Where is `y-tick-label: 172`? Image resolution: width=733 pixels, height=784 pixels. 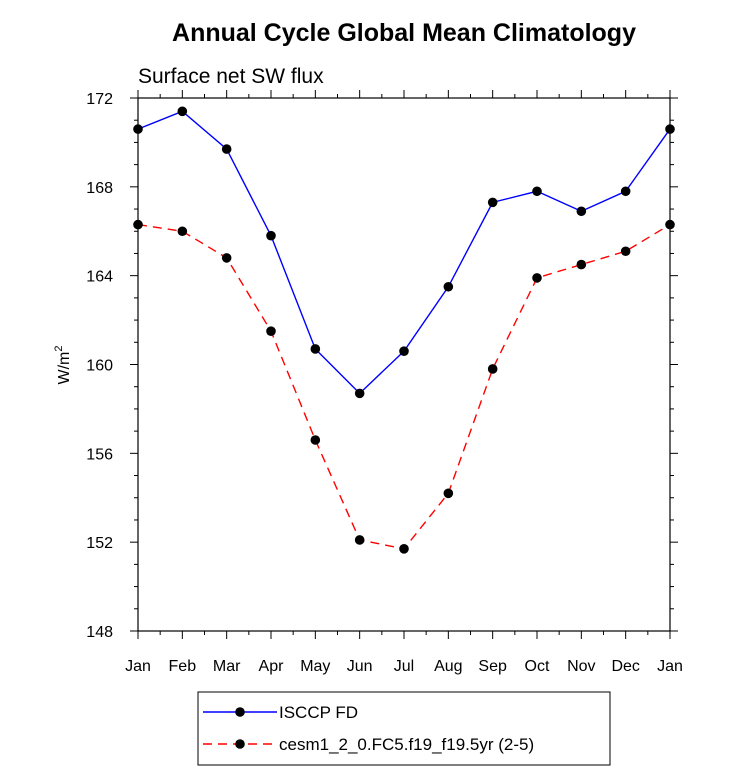
y-tick-label: 172 is located at coordinates (99, 99).